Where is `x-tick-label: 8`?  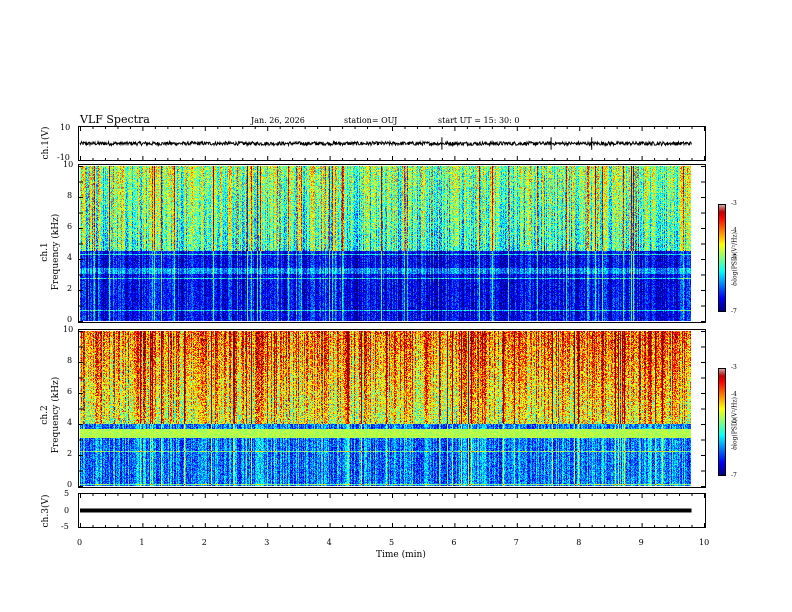
x-tick-label: 8 is located at coordinates (579, 542).